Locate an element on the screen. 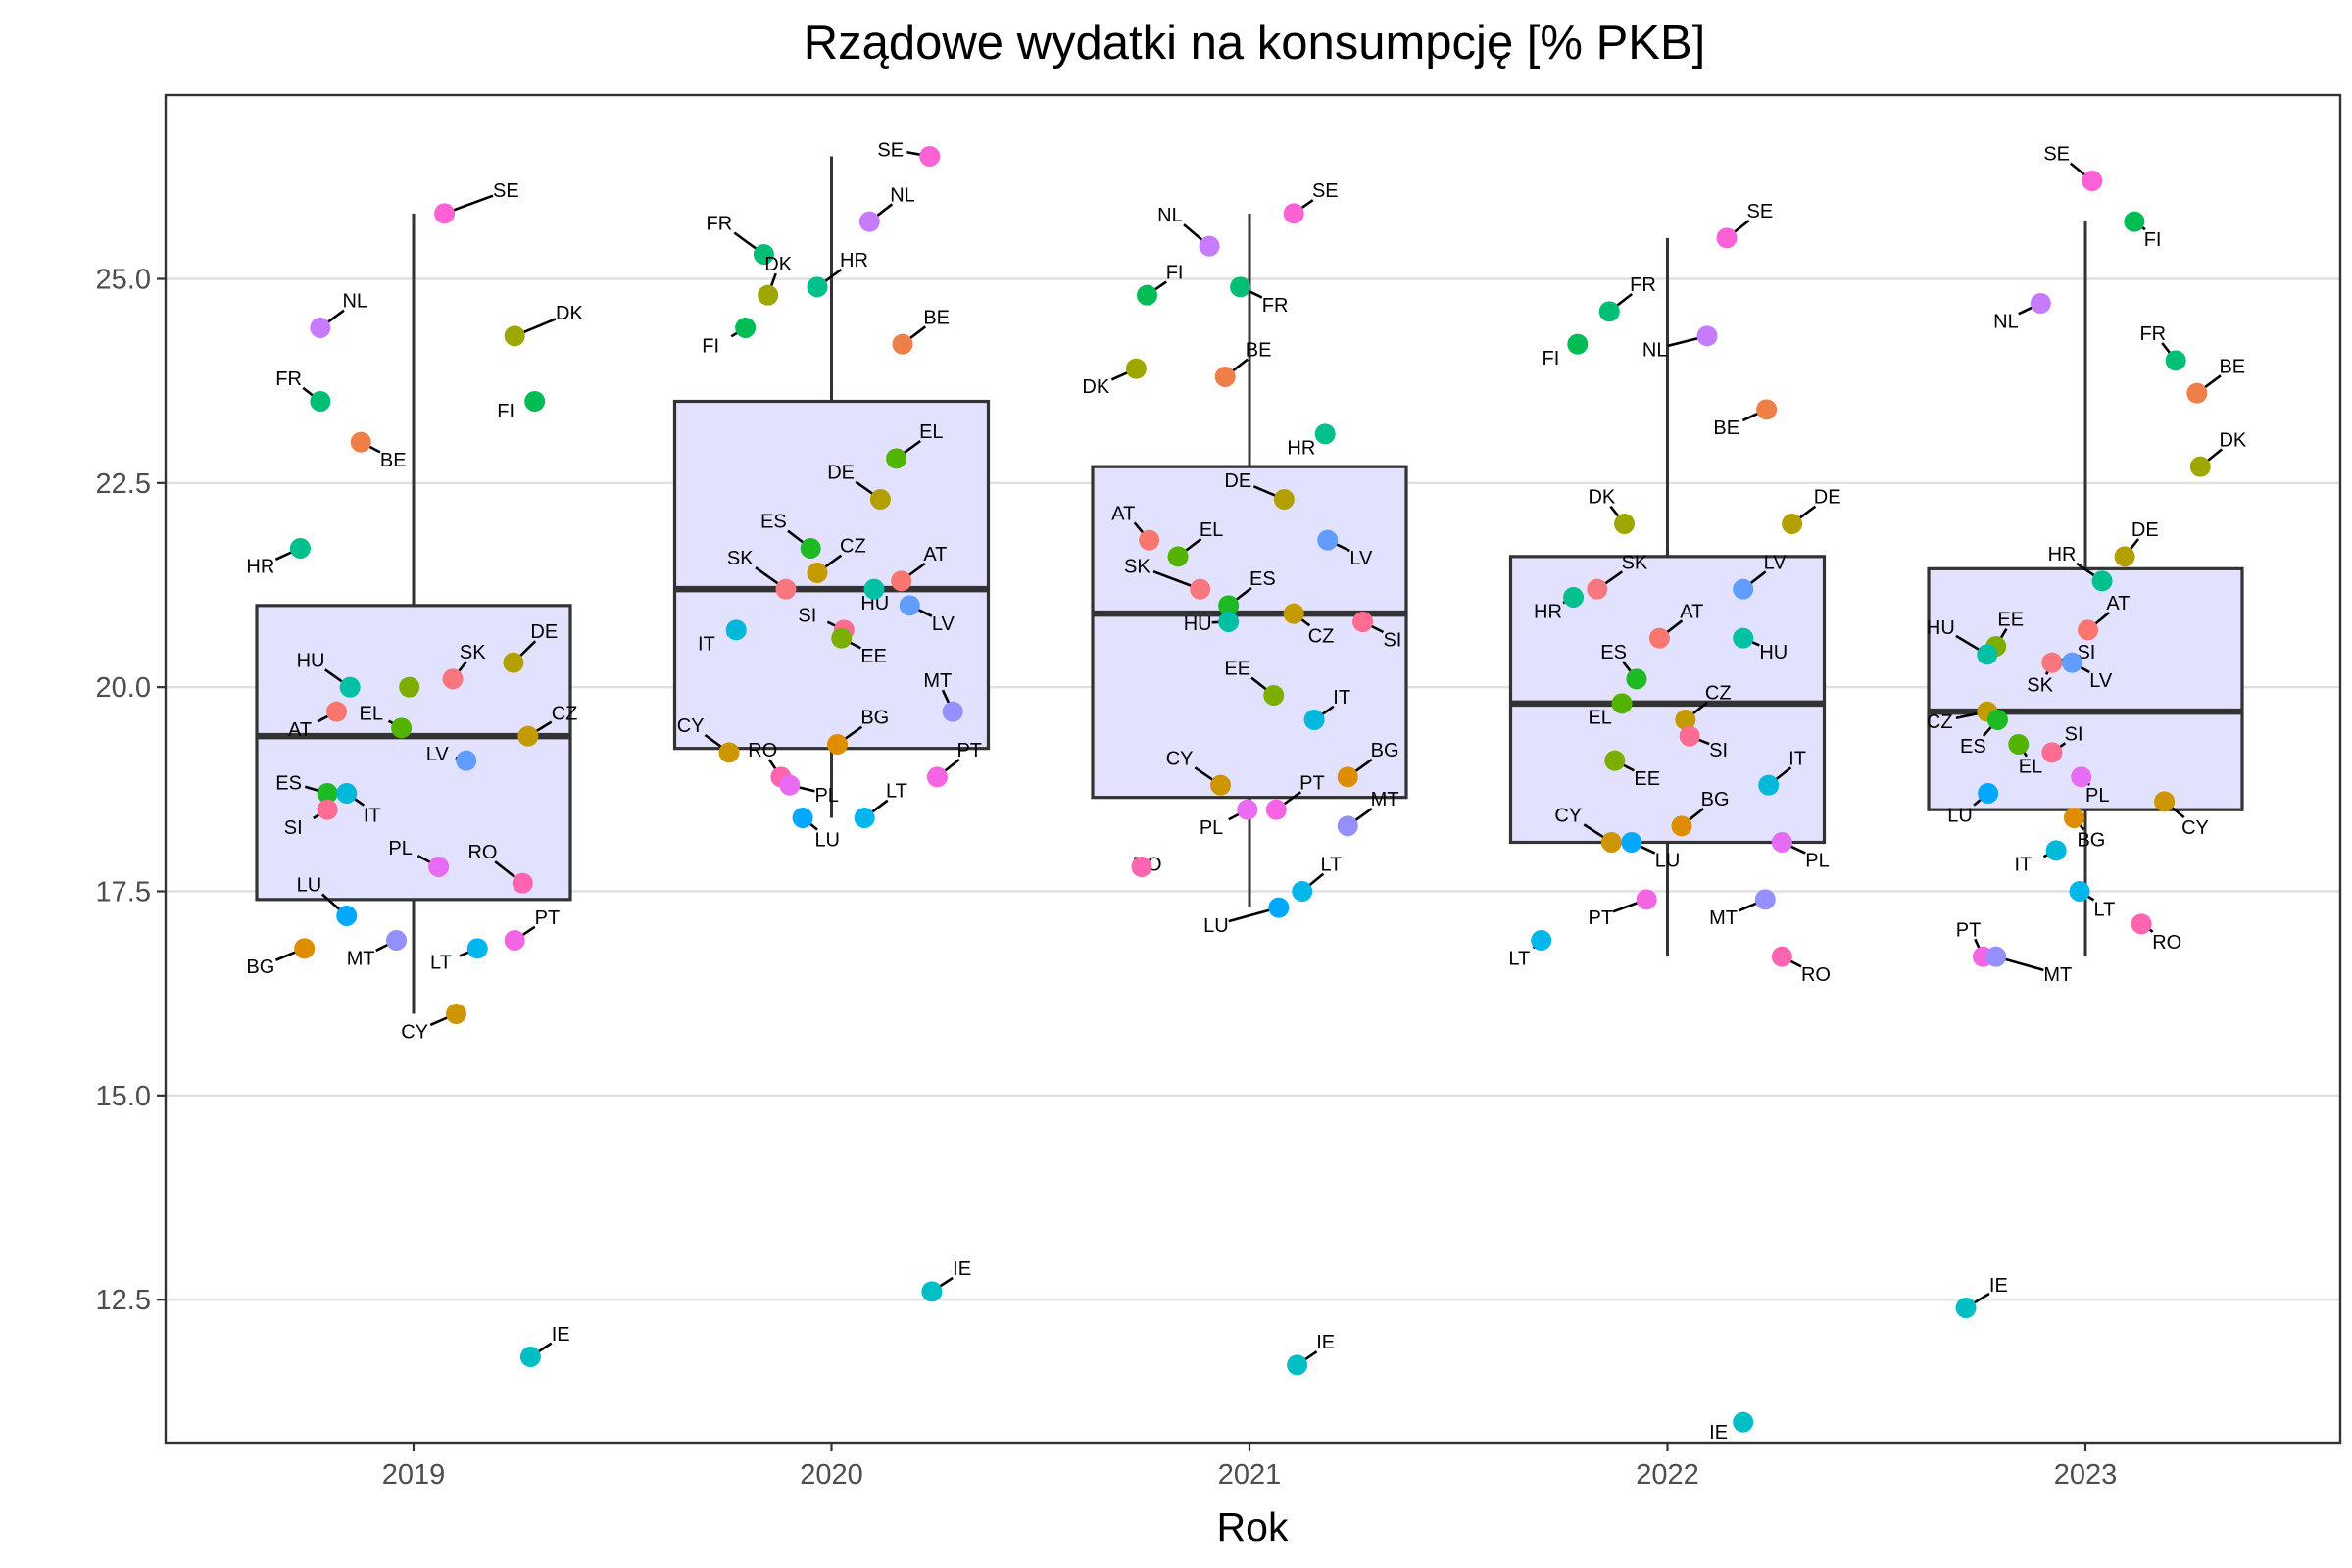  box-2020 is located at coordinates (831, 487).